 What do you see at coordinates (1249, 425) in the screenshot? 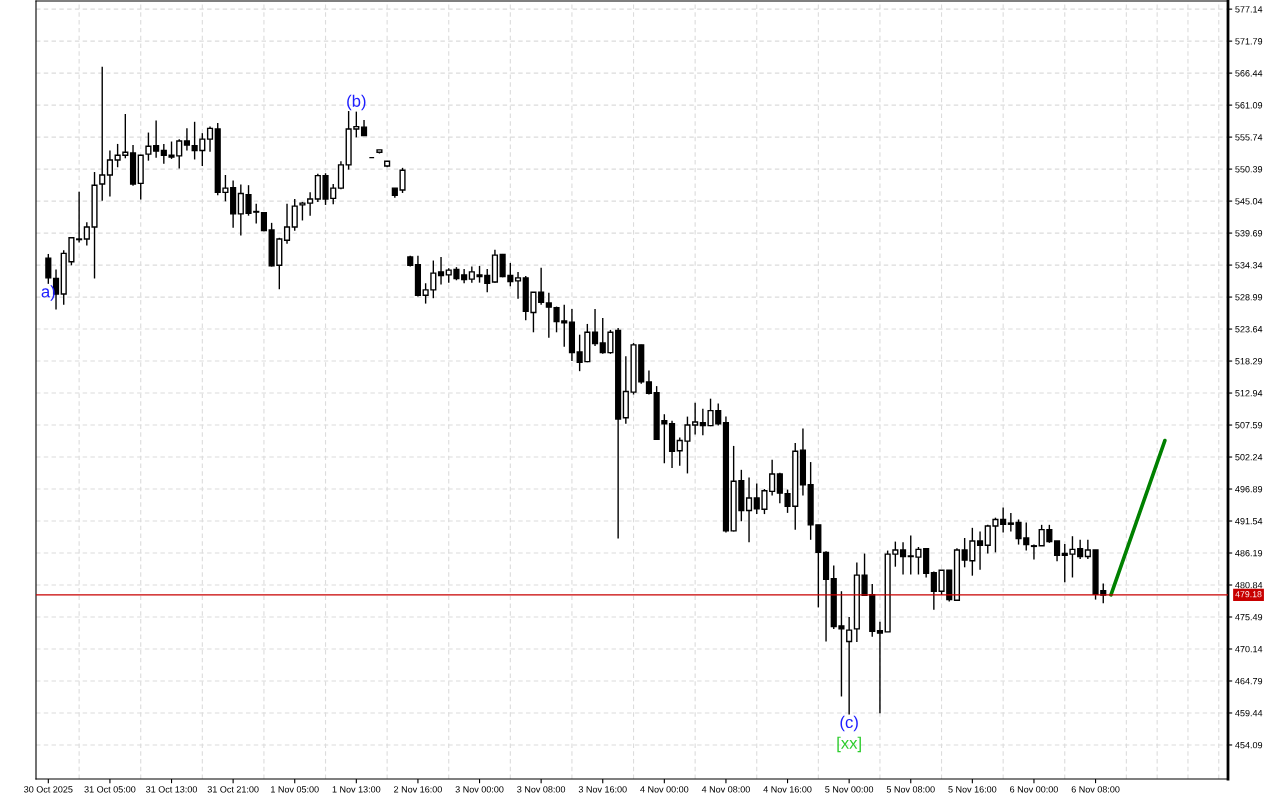
I see `y-tick-label: 507.59` at bounding box center [1249, 425].